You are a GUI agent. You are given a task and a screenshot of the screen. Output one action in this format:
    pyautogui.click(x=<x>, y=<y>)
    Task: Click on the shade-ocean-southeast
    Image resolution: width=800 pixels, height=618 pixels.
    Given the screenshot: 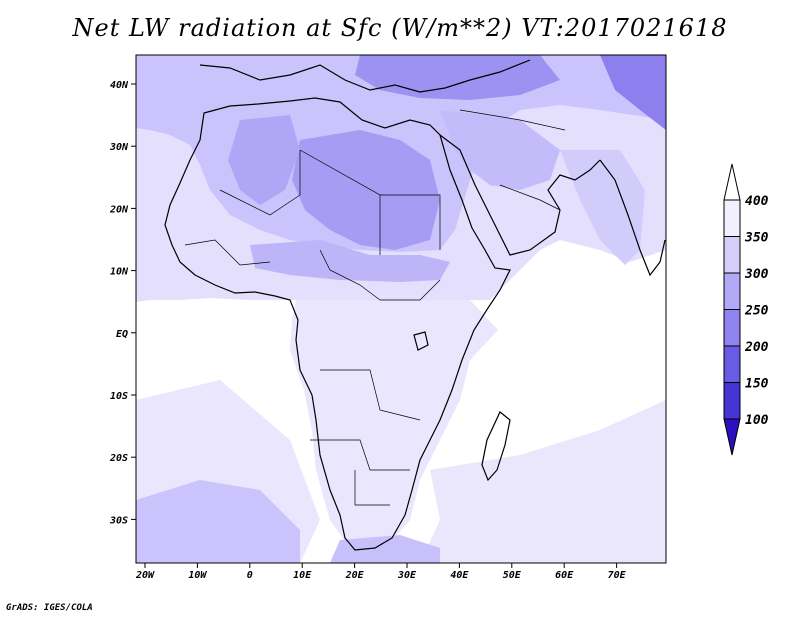 What is the action you would take?
    pyautogui.click(x=543, y=481)
    